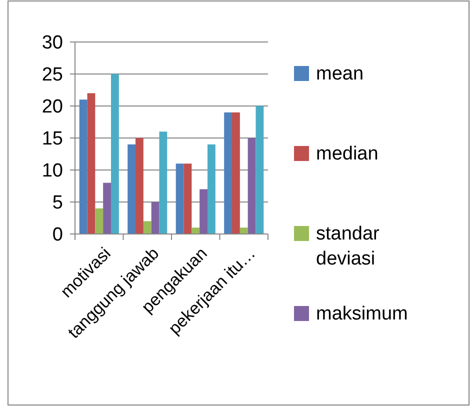  I want to click on y-tick-label: 5, so click(57, 203).